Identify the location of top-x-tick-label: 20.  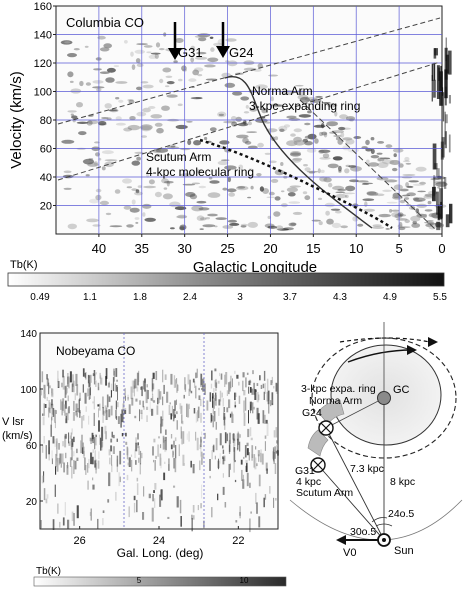
(270, 248).